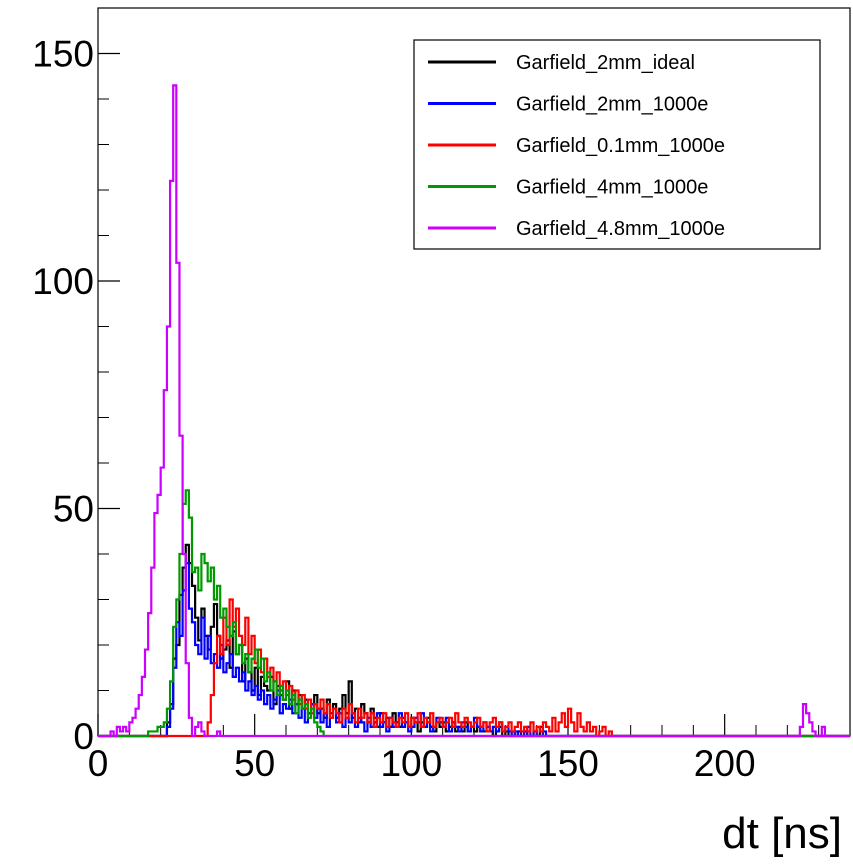  I want to click on legend-label: Garfield_4.8mm_1000e, so click(620, 229).